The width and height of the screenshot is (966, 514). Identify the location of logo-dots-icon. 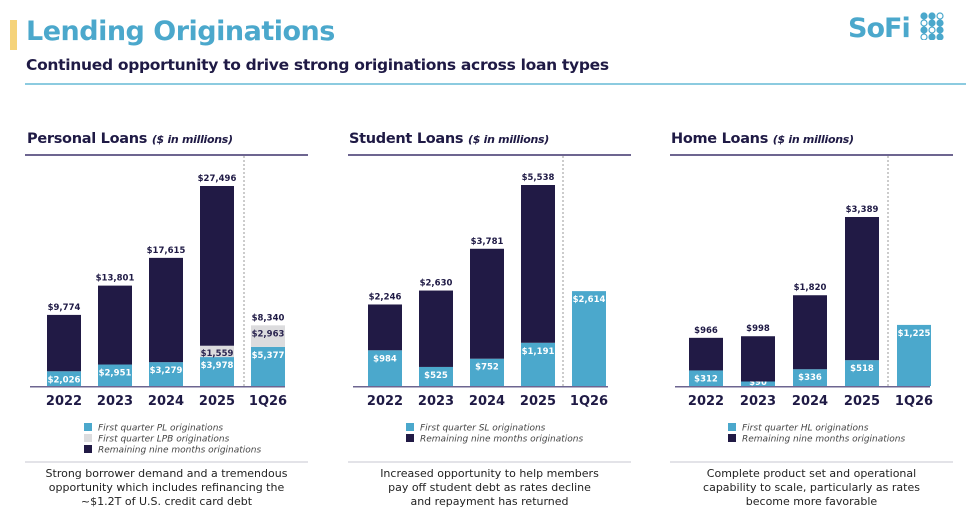
(932, 26).